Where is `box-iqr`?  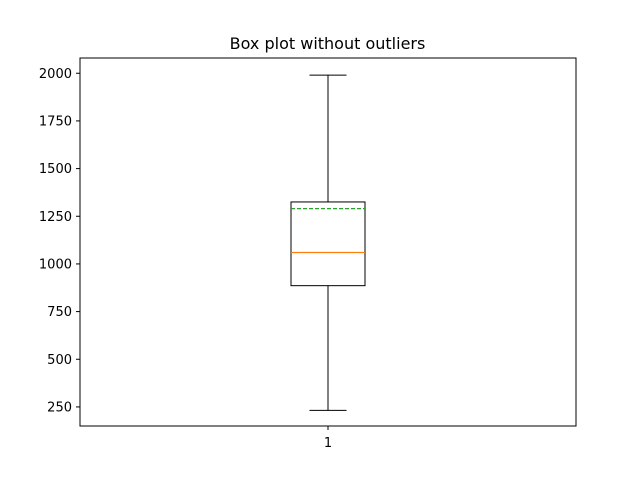
box-iqr is located at coordinates (328, 244).